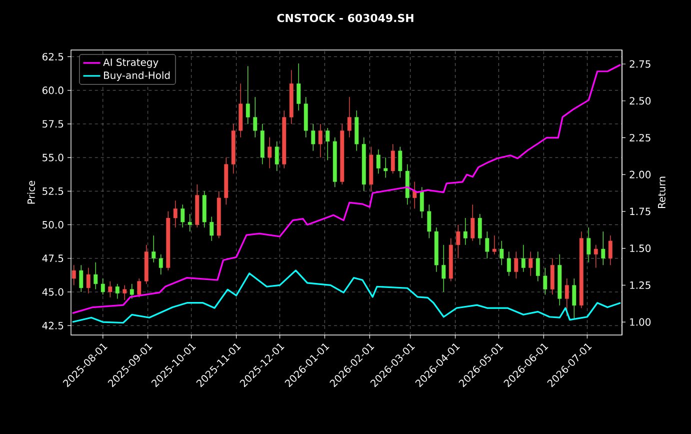 This screenshot has width=691, height=434. I want to click on legend-label: AI Strategy, so click(130, 63).